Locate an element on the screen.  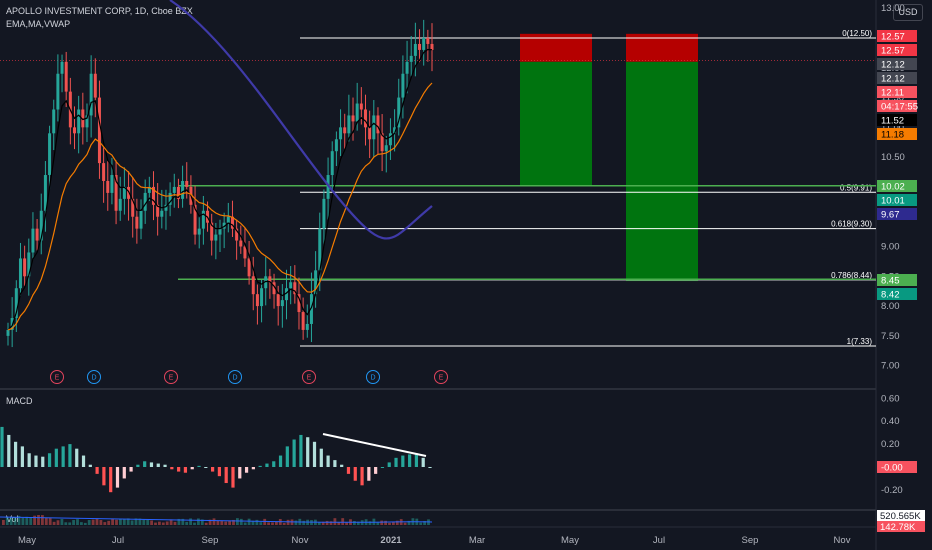
earnings-label: E is located at coordinates (309, 378).